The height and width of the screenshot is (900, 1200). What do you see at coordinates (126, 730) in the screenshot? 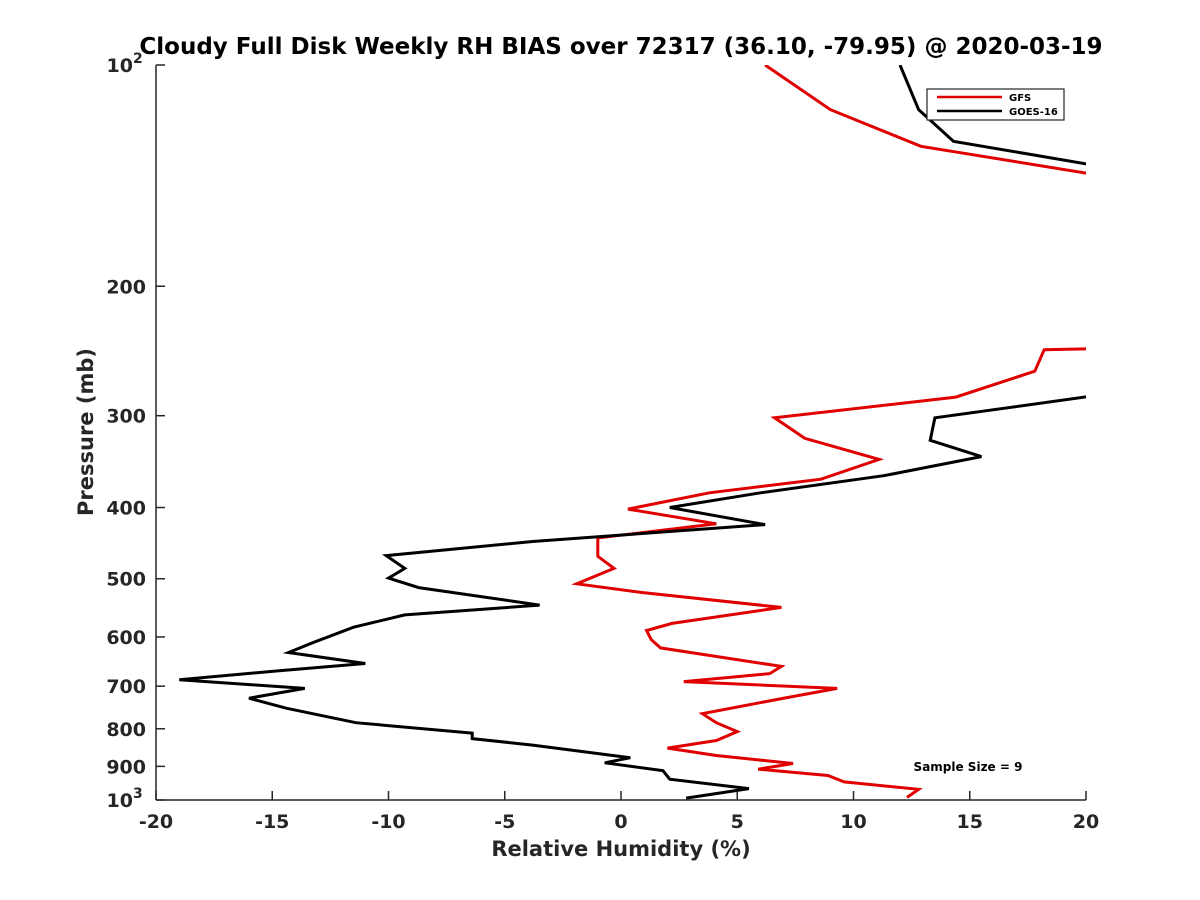
I see `y-tick-label: 800` at bounding box center [126, 730].